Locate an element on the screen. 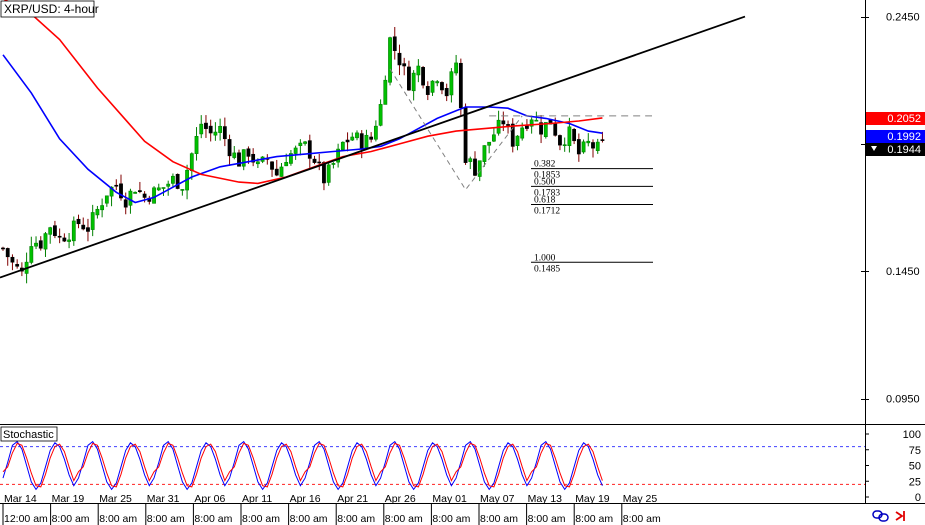 Image resolution: width=925 pixels, height=525 pixels. y-tick-label: 0.1450 is located at coordinates (903, 272).